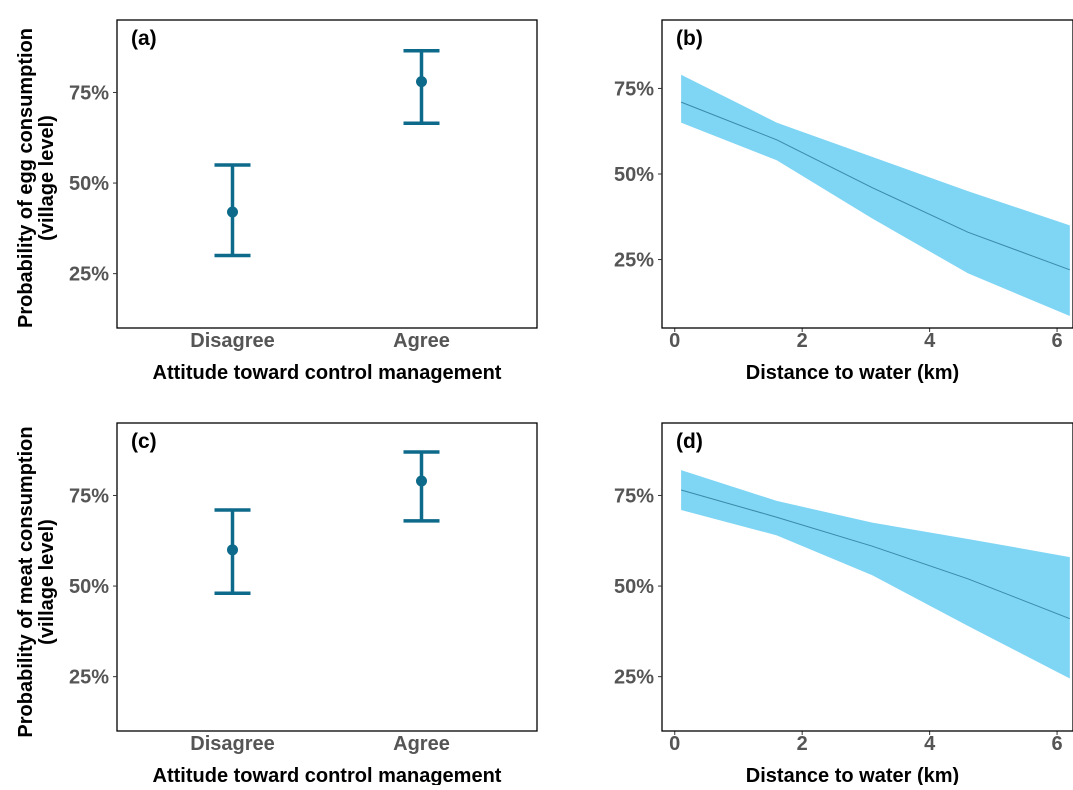 The height and width of the screenshot is (790, 1073). What do you see at coordinates (47, 582) in the screenshot?
I see `y-axis-title-bottom-line2: (village level)` at bounding box center [47, 582].